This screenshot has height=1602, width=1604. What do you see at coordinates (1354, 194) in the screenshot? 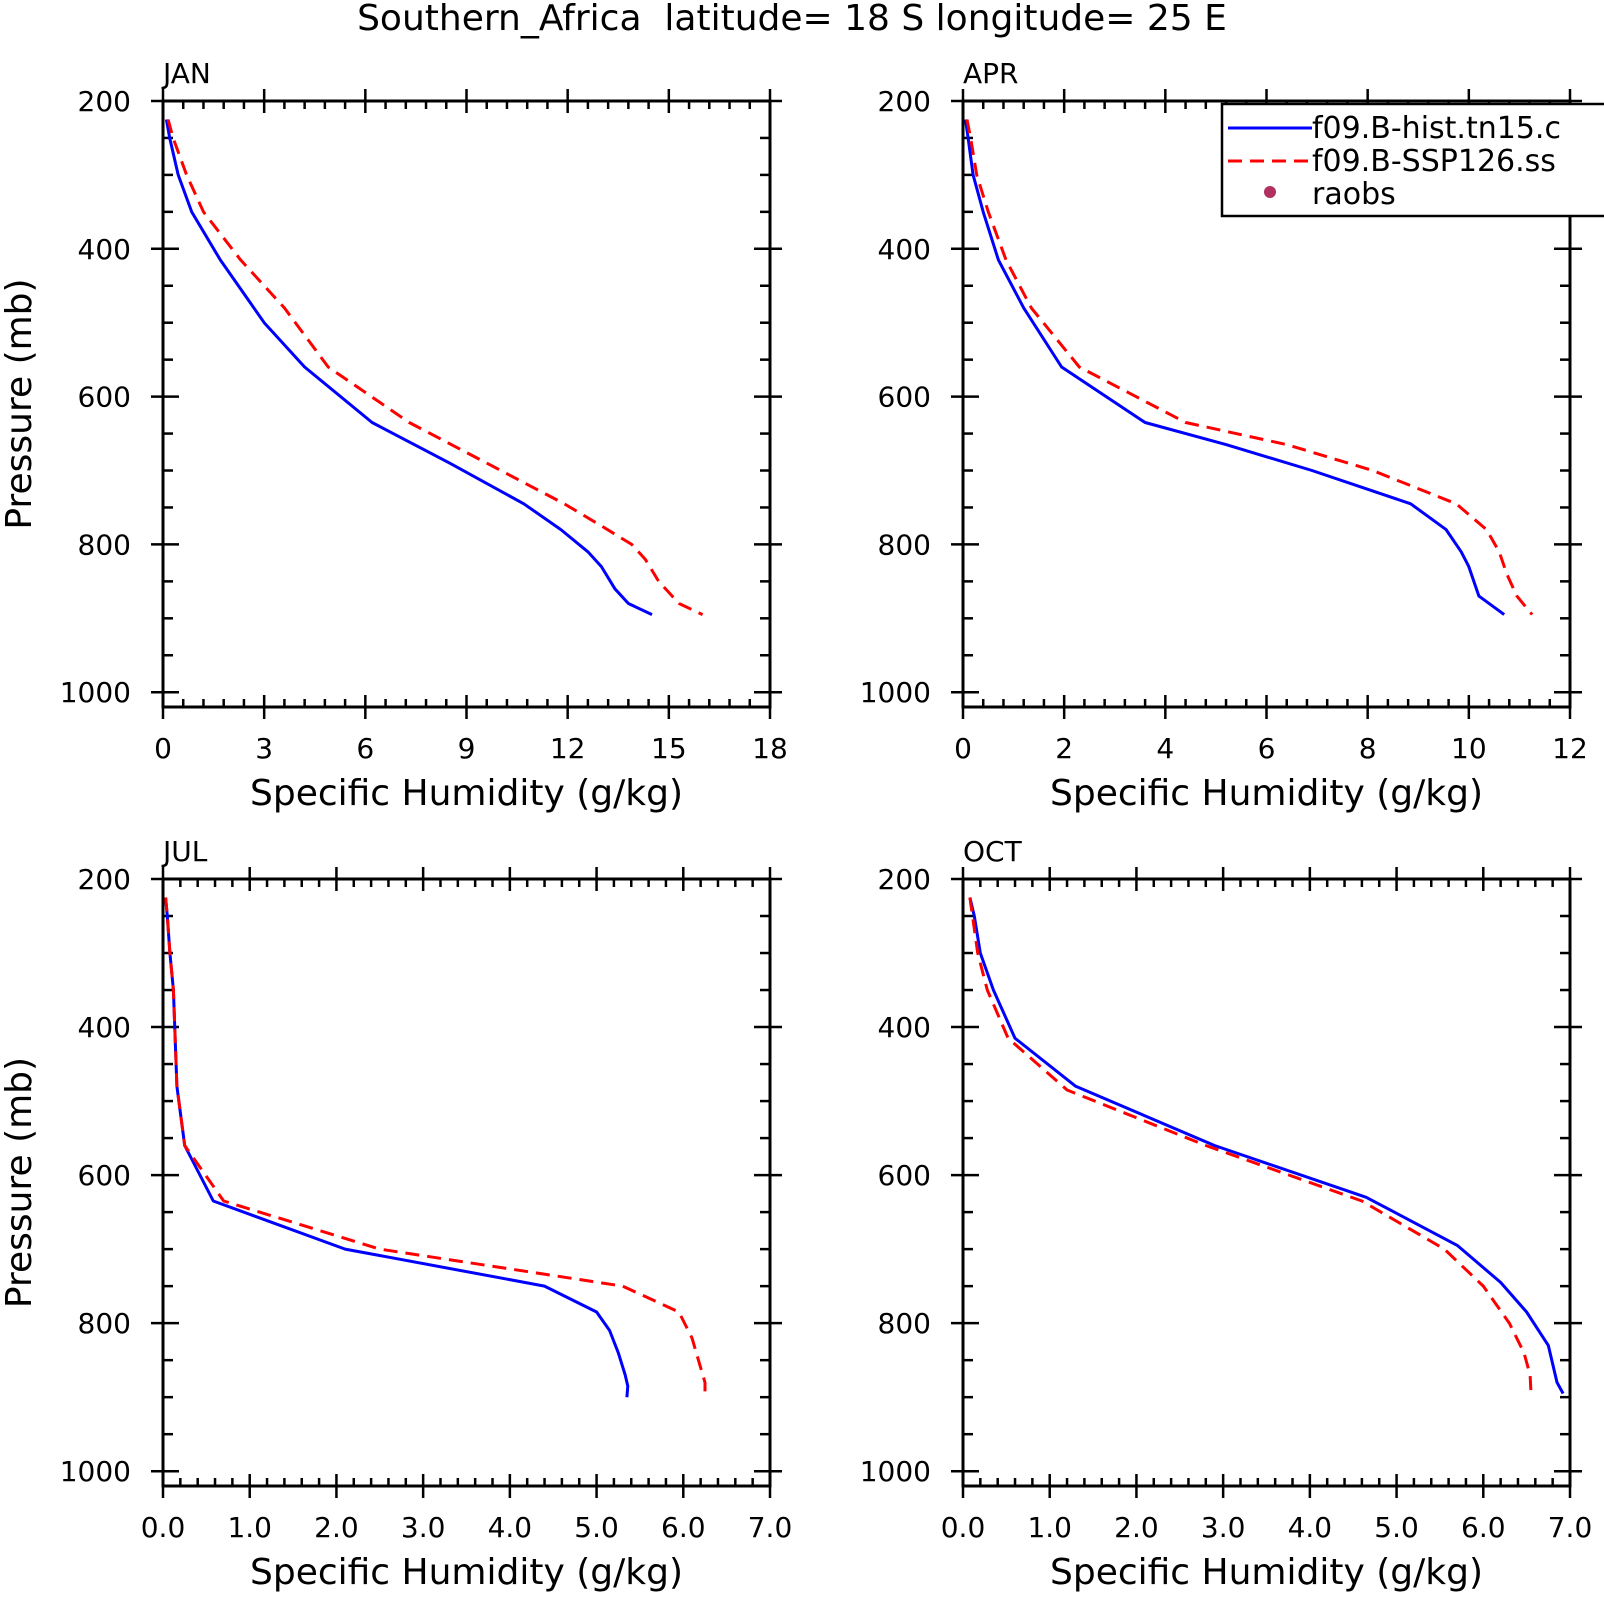
I see `legend-label: raobs` at bounding box center [1354, 194].